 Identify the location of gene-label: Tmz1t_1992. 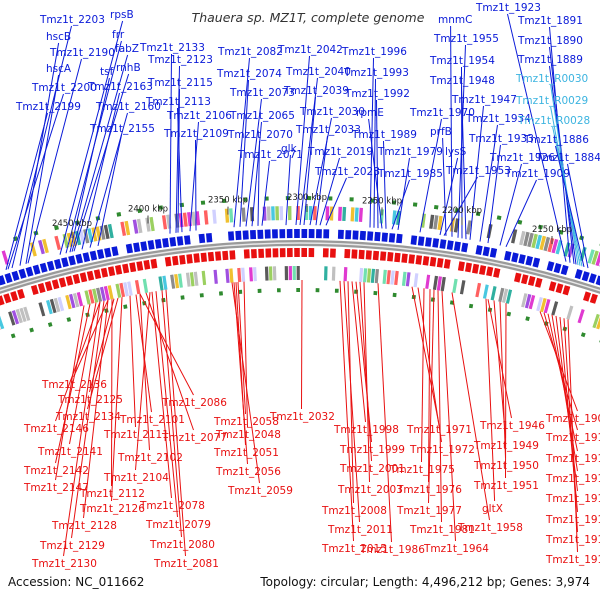
(377, 94).